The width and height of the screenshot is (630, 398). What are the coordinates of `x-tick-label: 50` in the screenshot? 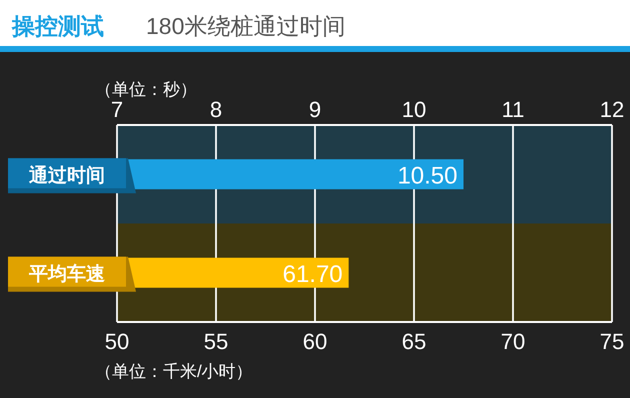 It's located at (117, 341).